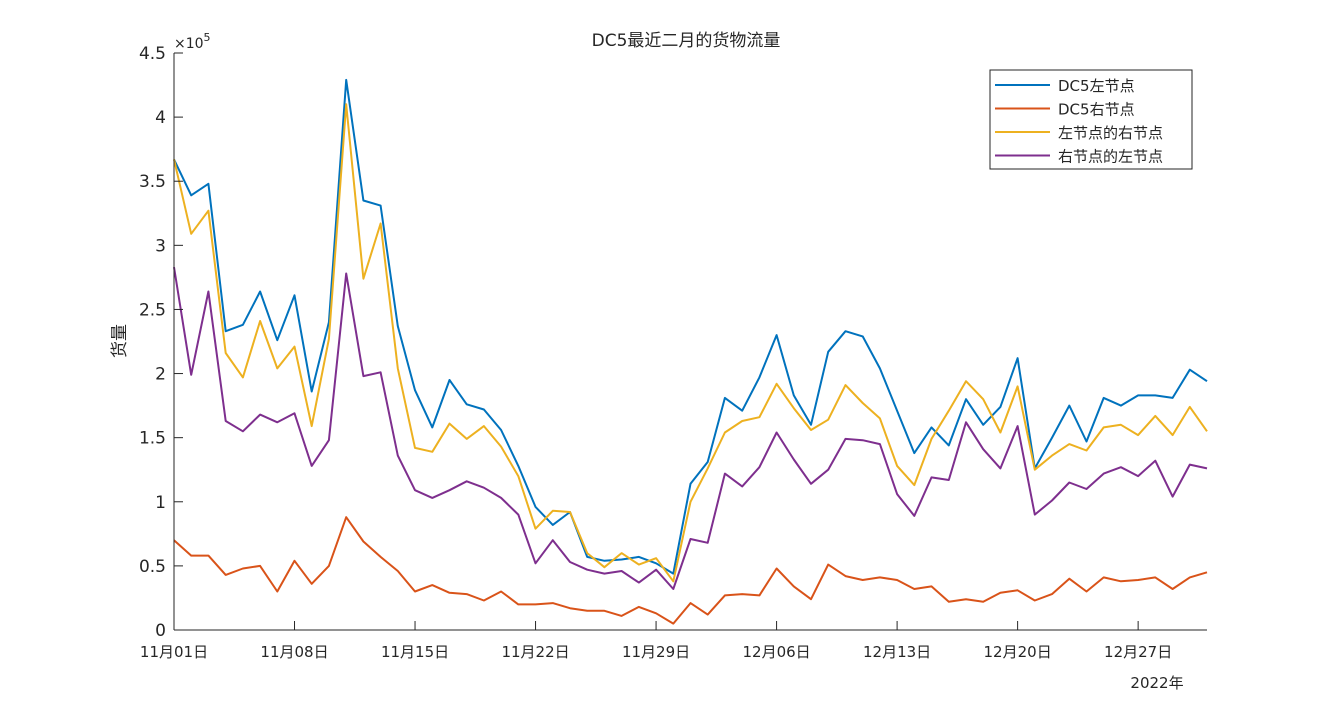 The image size is (1334, 708). Describe the element at coordinates (161, 342) in the screenshot. I see `y-axis-ticks: 0 0.5 1 1.5 2 2.5 3 3.5 4 4.5` at that location.